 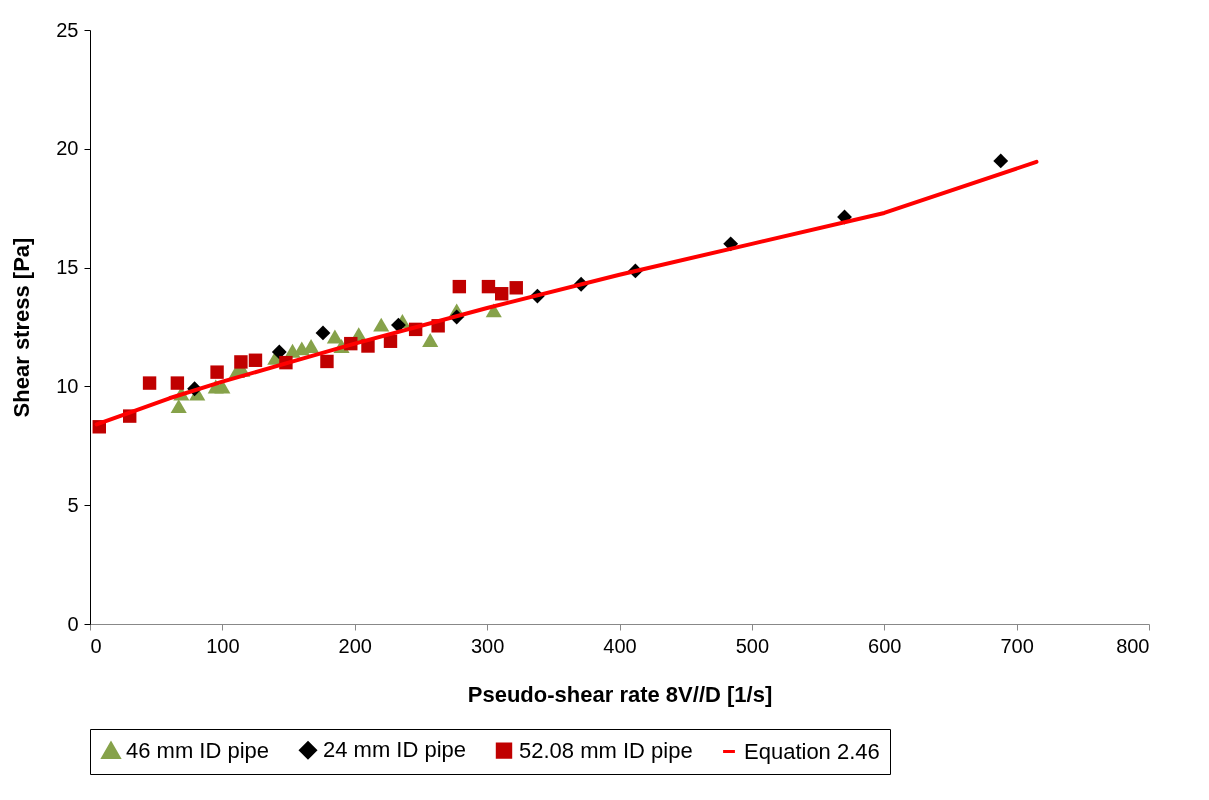 I want to click on x-tick-label: 300, so click(x=487, y=645).